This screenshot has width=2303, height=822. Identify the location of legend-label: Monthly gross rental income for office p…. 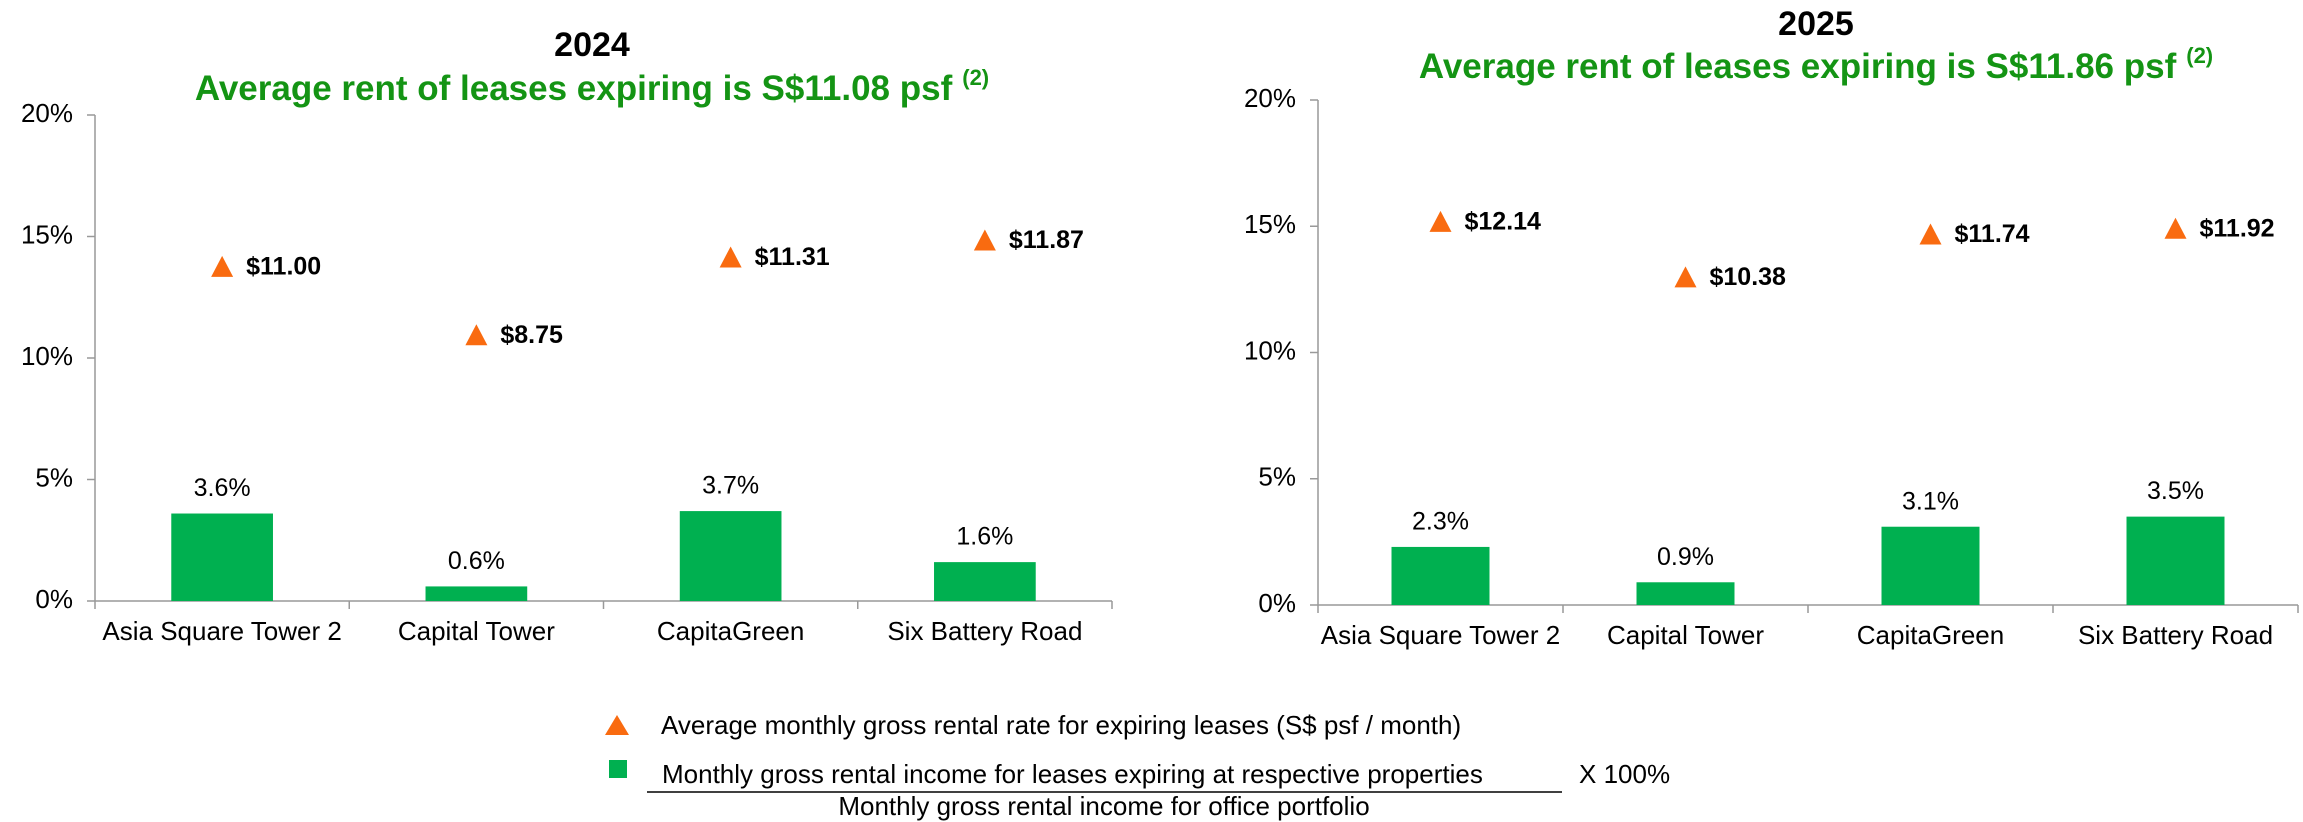
(1103, 806).